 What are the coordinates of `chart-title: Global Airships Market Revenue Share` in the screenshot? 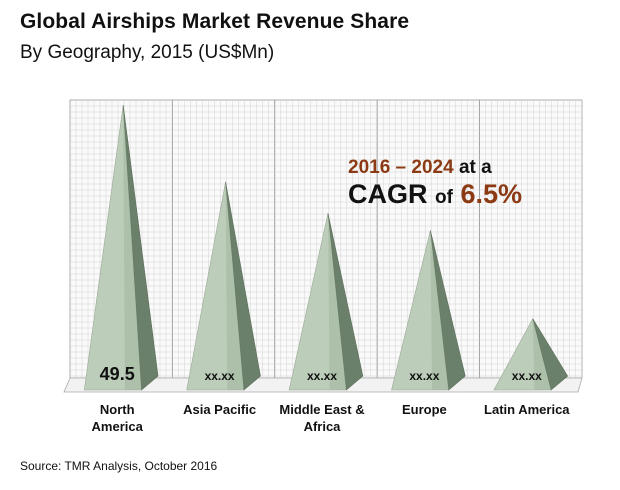 It's located at (215, 21).